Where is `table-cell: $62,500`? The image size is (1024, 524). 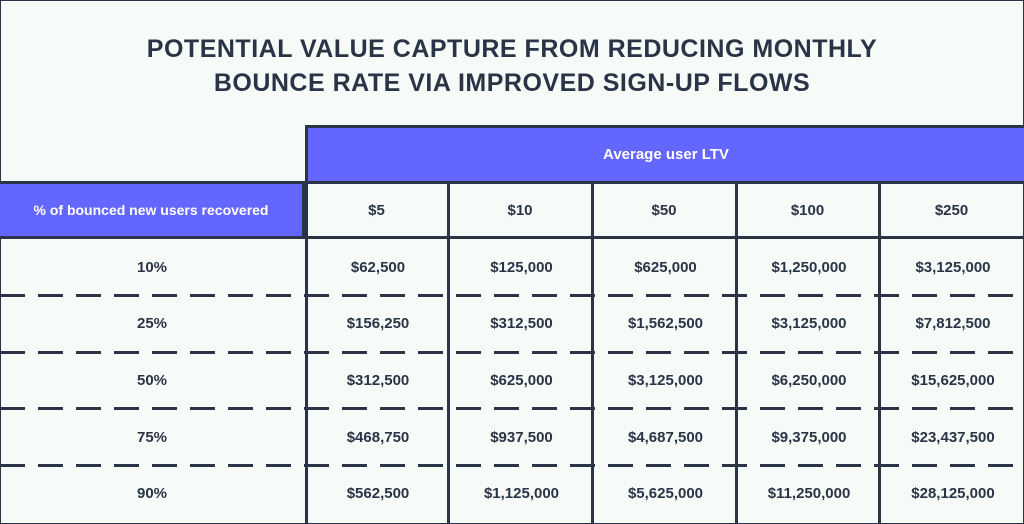 table-cell: $62,500 is located at coordinates (378, 267).